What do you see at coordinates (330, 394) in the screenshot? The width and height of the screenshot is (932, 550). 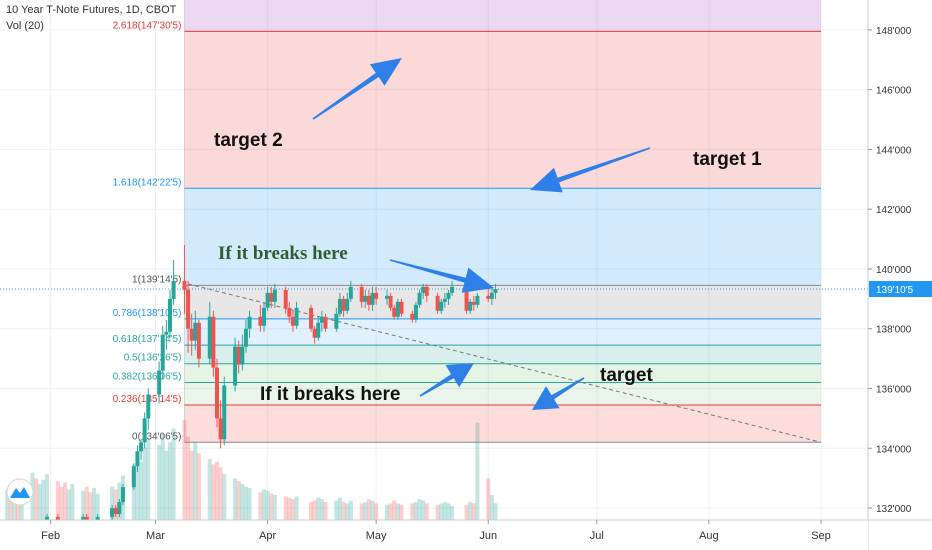 I see `annotation-breakdown: If it breaks here` at bounding box center [330, 394].